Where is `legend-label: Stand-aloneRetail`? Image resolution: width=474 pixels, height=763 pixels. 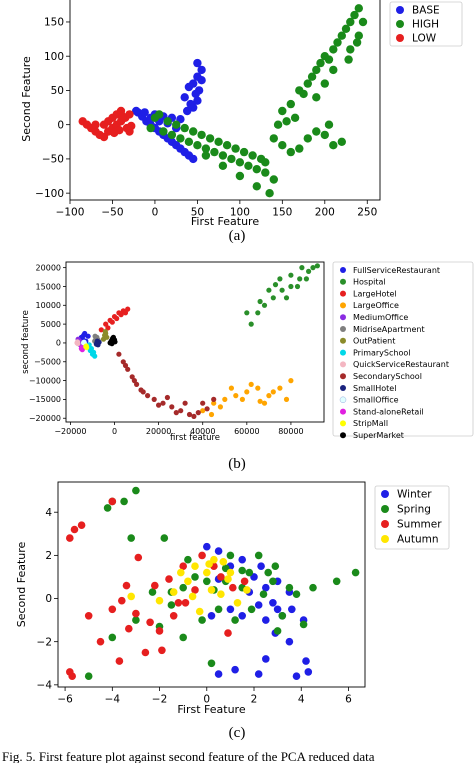 legend-label: Stand-aloneRetail is located at coordinates (388, 411).